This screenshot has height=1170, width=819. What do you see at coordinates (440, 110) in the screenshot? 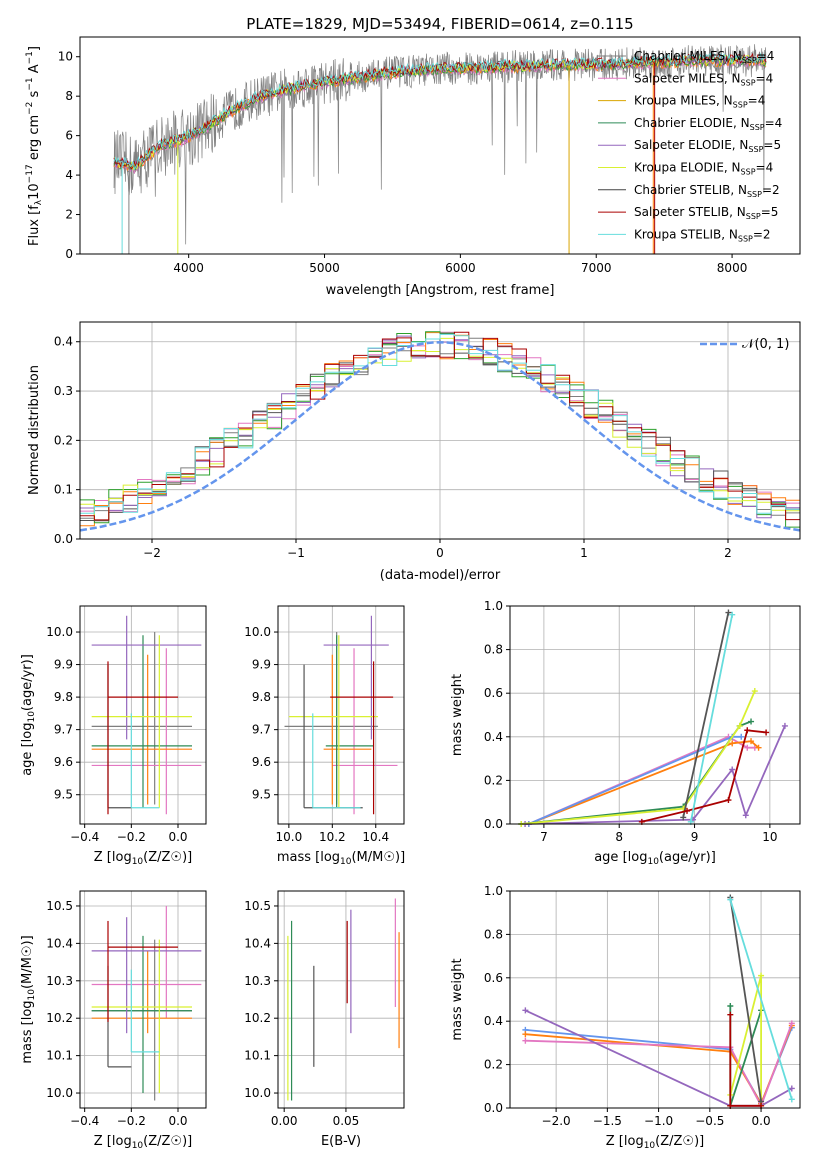
I see `model-spectrum-line` at bounding box center [440, 110].